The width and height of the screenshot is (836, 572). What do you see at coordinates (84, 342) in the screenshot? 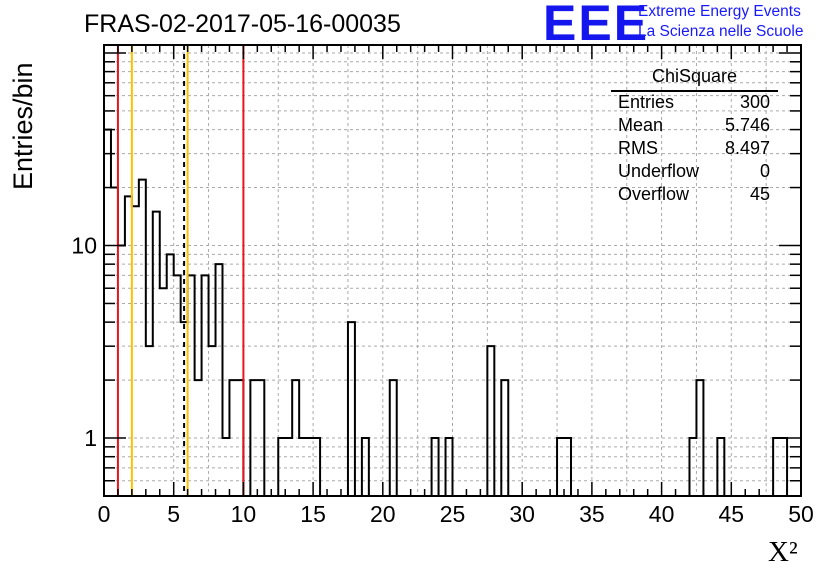
I see `y-tick-labels: 1 10` at bounding box center [84, 342].